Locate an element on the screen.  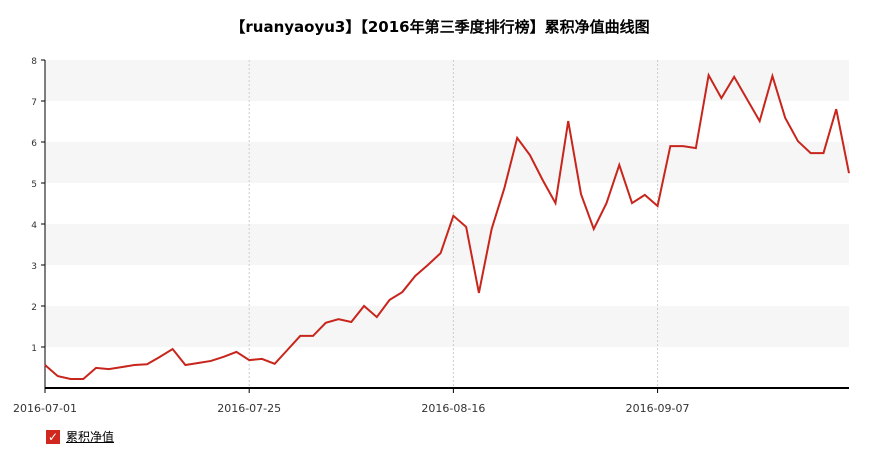
legend-item: ✓ 累积净值 is located at coordinates (80, 436).